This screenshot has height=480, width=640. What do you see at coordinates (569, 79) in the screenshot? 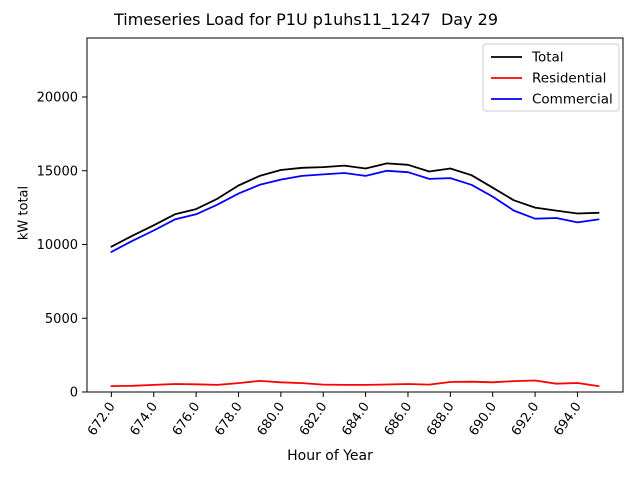
I see `legend-label-residential: Residential` at bounding box center [569, 79].